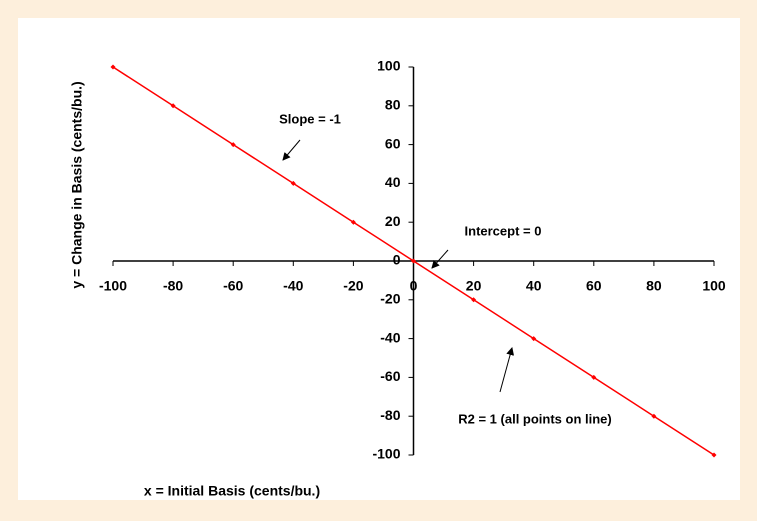 This screenshot has width=757, height=521. Describe the element at coordinates (232, 491) in the screenshot. I see `x-axis-title: x = Initial Basis (cents/bu.)` at that location.